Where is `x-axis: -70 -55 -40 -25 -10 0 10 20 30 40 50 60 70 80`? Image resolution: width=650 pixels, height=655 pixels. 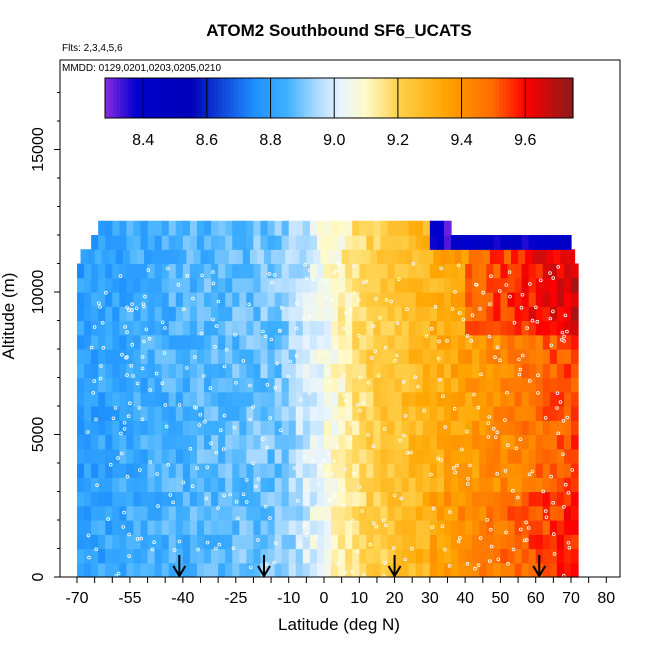 x-axis: -70 -55 -40 -25 -10 0 10 20 30 40 50 60 70 80 is located at coordinates (340, 591).